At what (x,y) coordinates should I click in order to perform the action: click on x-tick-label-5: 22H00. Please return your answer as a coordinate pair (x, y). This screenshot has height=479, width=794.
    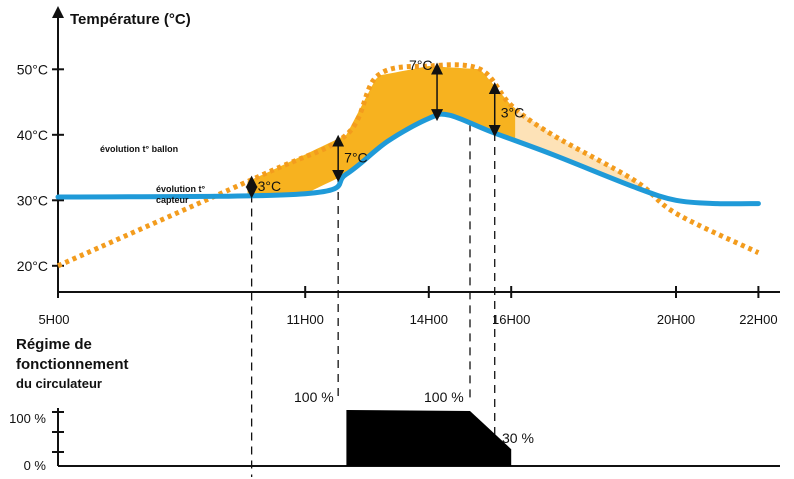
    Looking at the image, I should click on (758, 319).